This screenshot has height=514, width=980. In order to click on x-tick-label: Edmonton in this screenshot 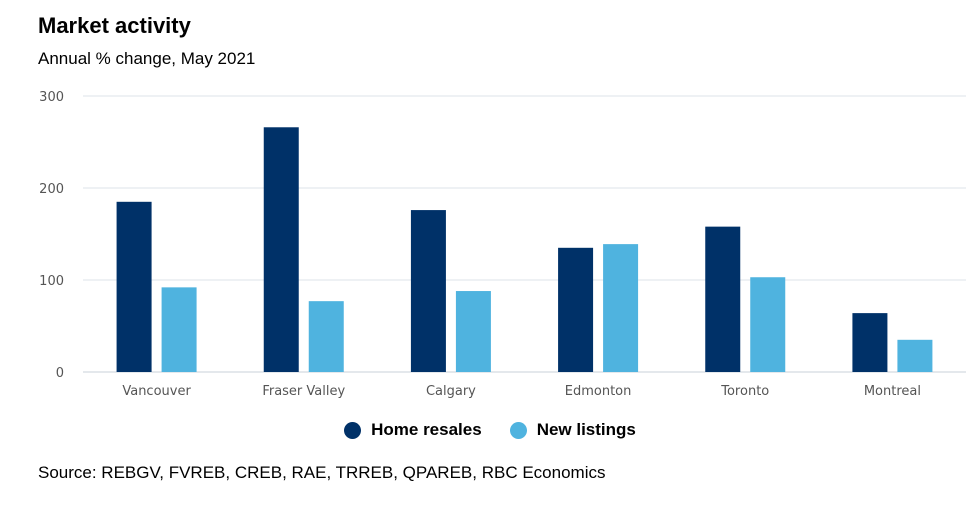, I will do `click(598, 391)`.